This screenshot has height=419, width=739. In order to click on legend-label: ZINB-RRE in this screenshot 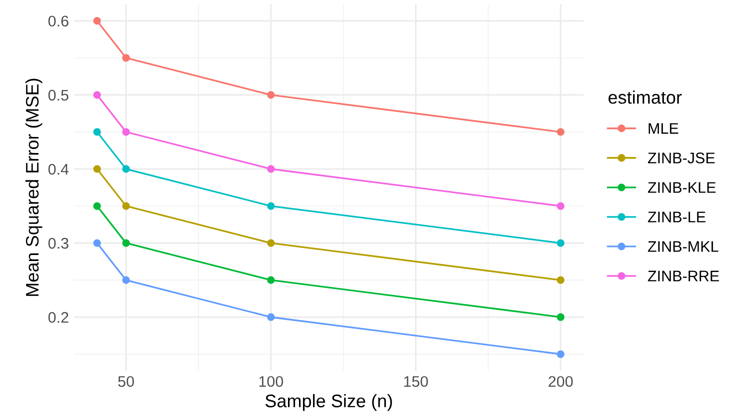, I will do `click(683, 276)`.